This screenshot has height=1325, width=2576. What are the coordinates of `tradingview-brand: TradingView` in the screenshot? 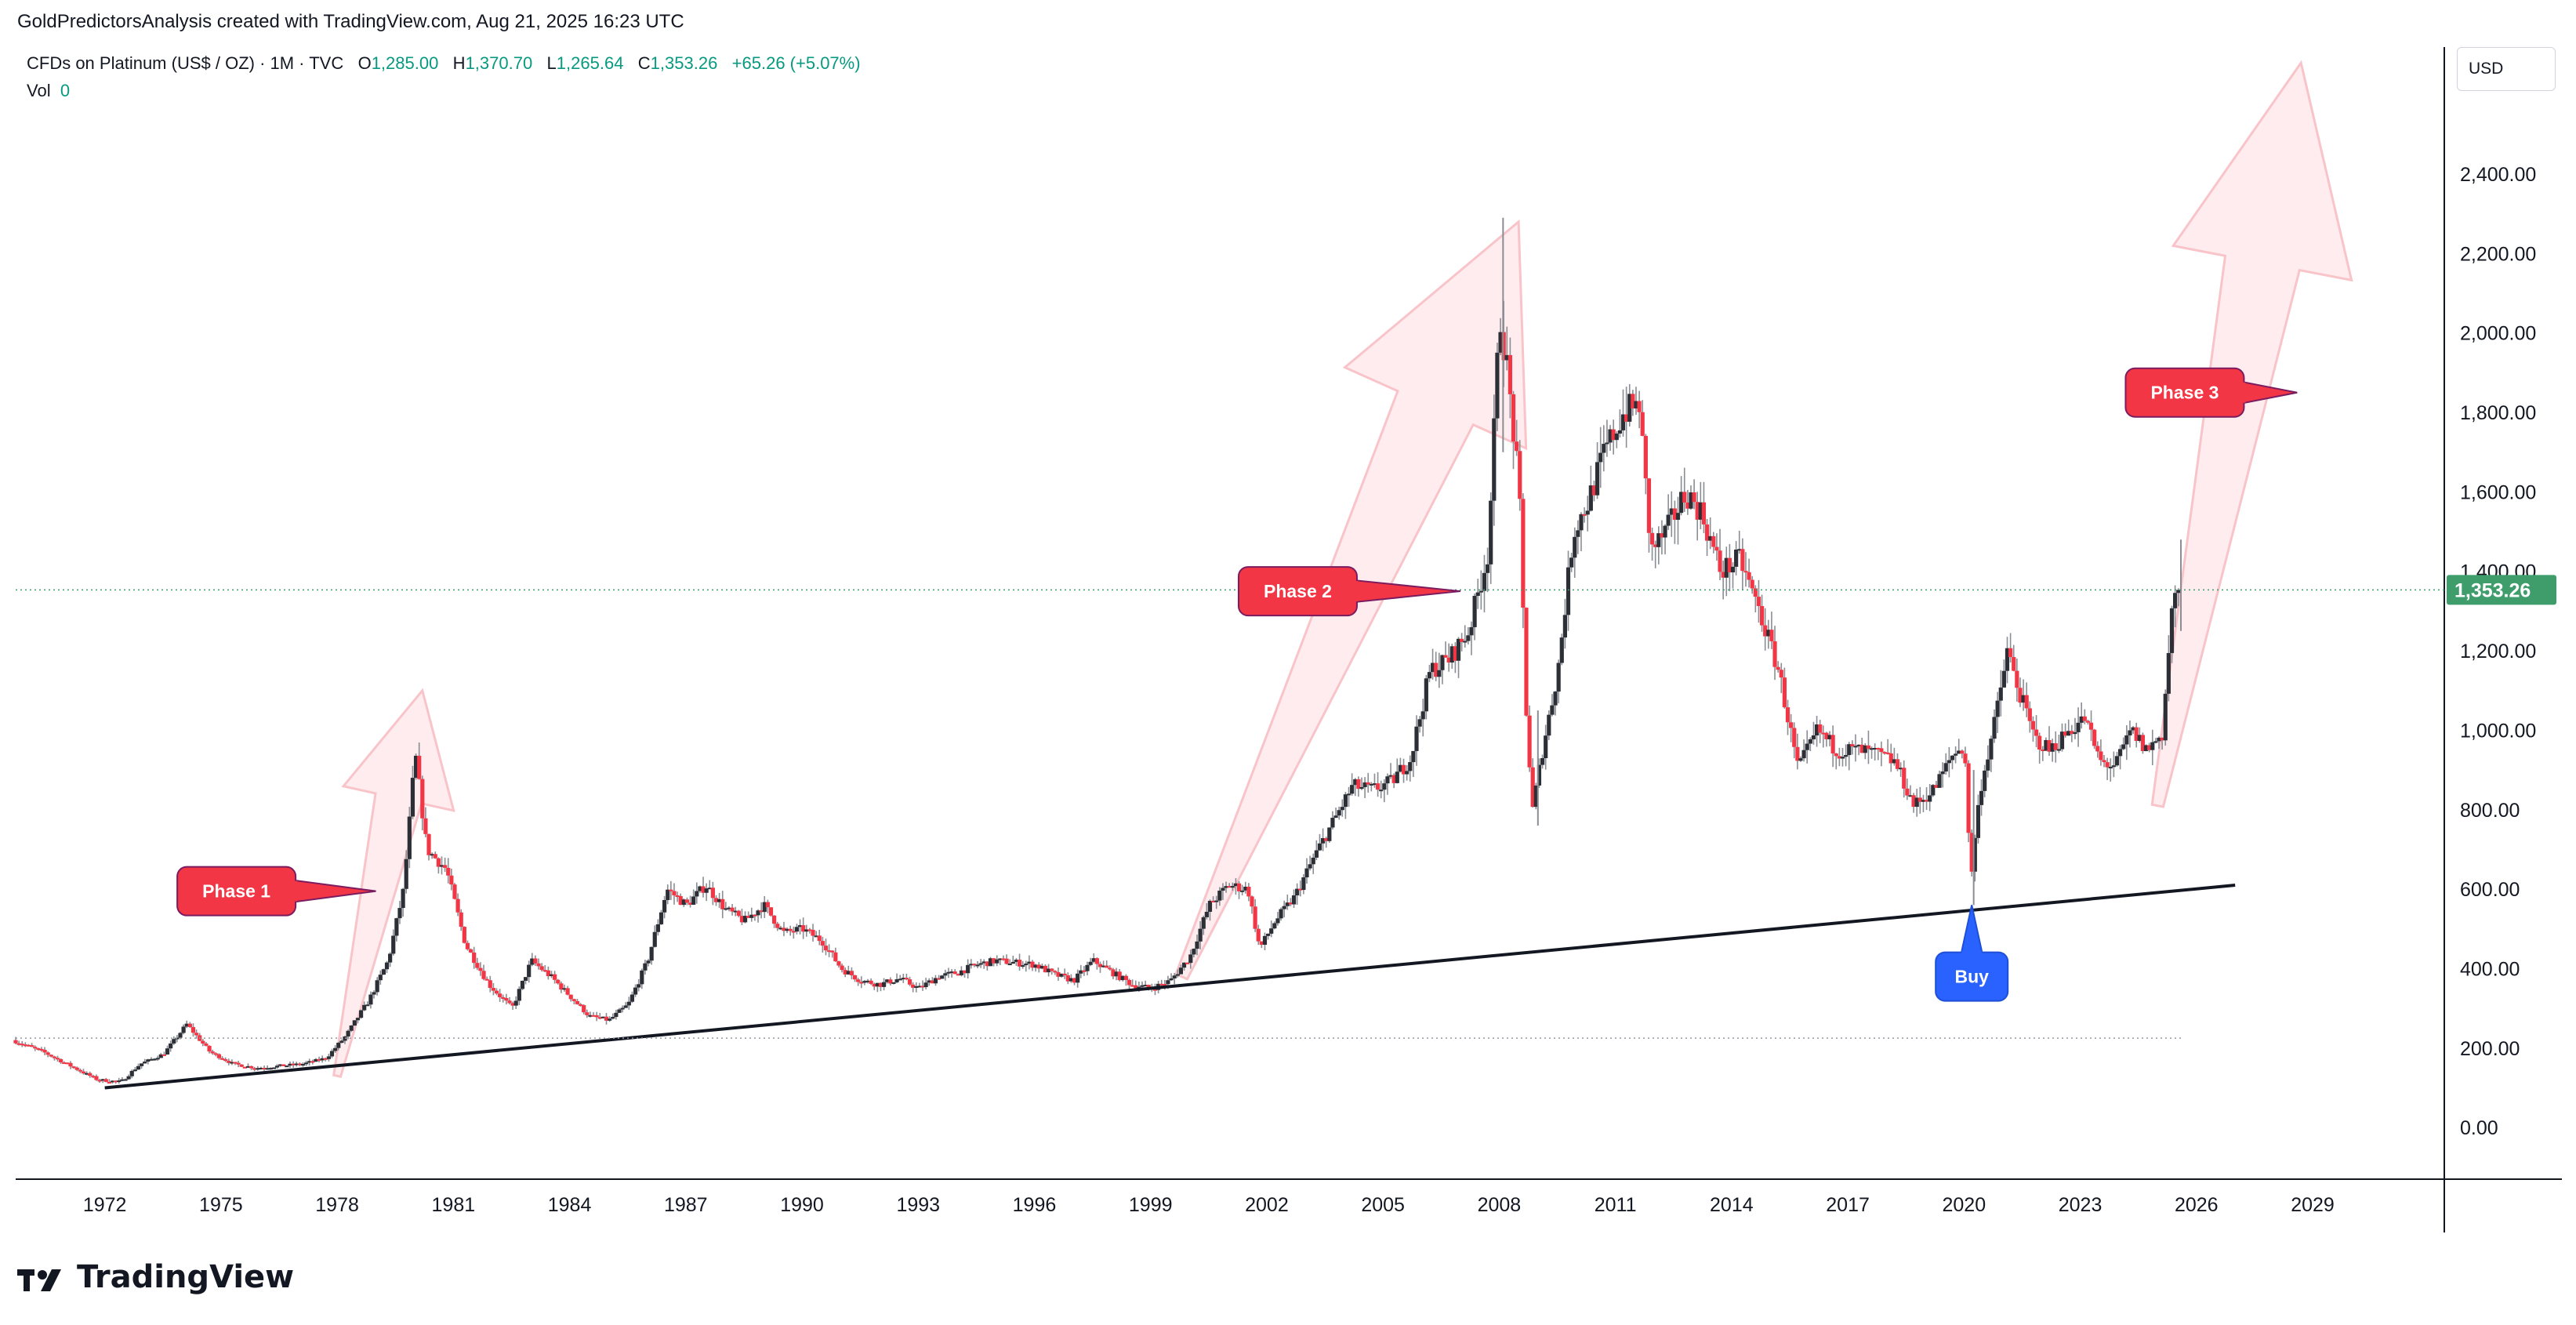 It's located at (156, 1277).